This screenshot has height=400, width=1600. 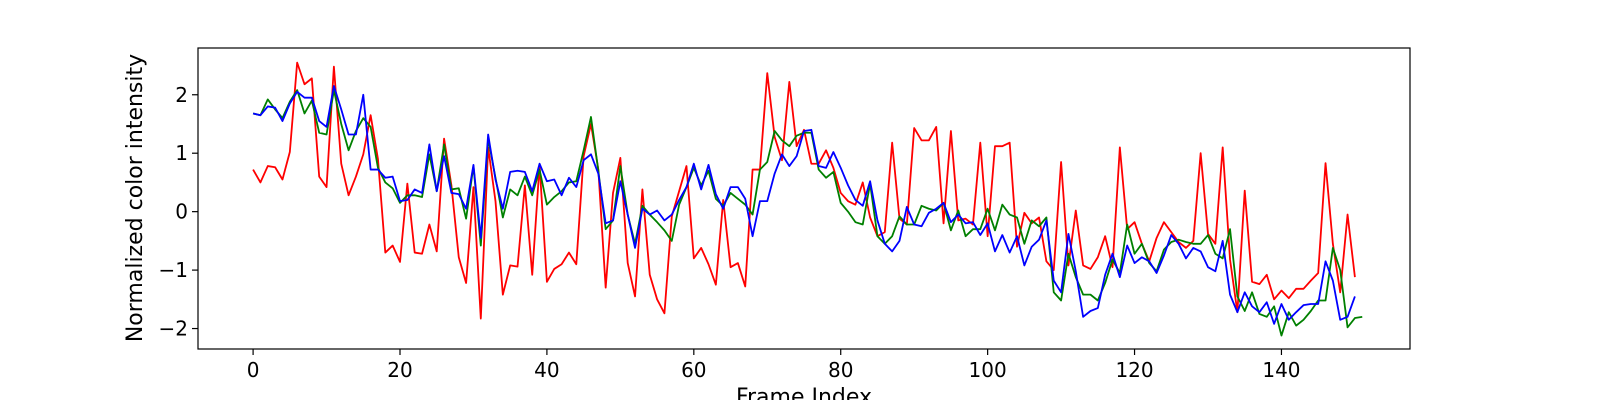 I want to click on x-tick-label: 60, so click(x=693, y=370).